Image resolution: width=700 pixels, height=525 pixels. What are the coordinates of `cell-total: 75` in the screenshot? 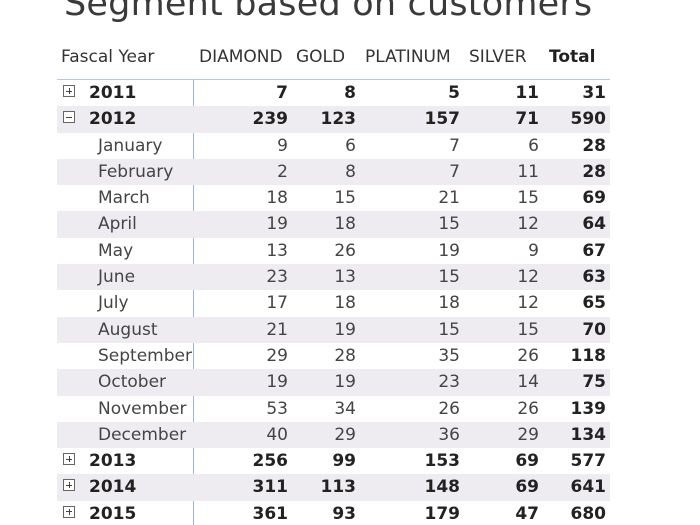 It's located at (594, 382).